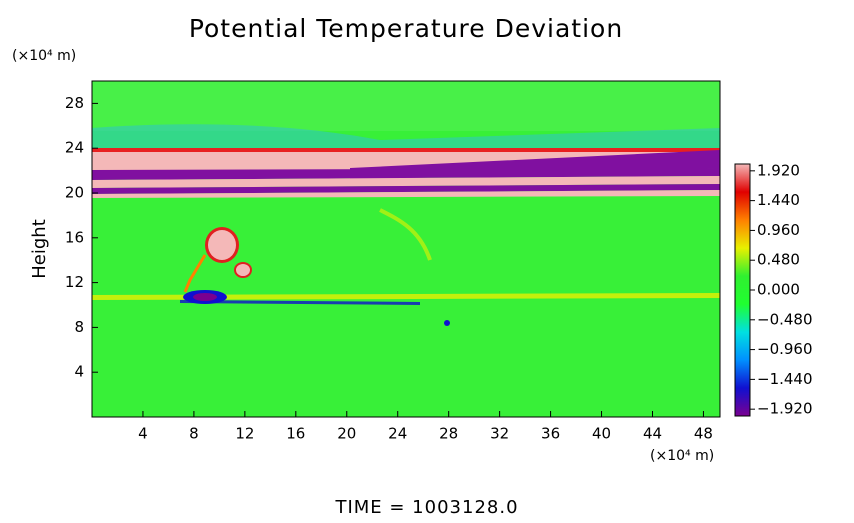  Describe the element at coordinates (499, 434) in the screenshot. I see `x-tick-label: 32` at that location.